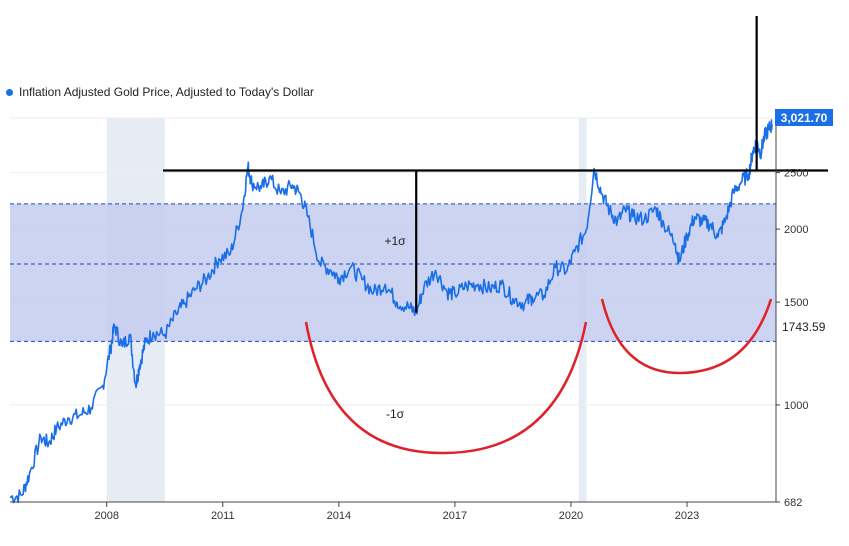 The height and width of the screenshot is (546, 849). Describe the element at coordinates (223, 516) in the screenshot. I see `x-tick-label: 2011` at that location.